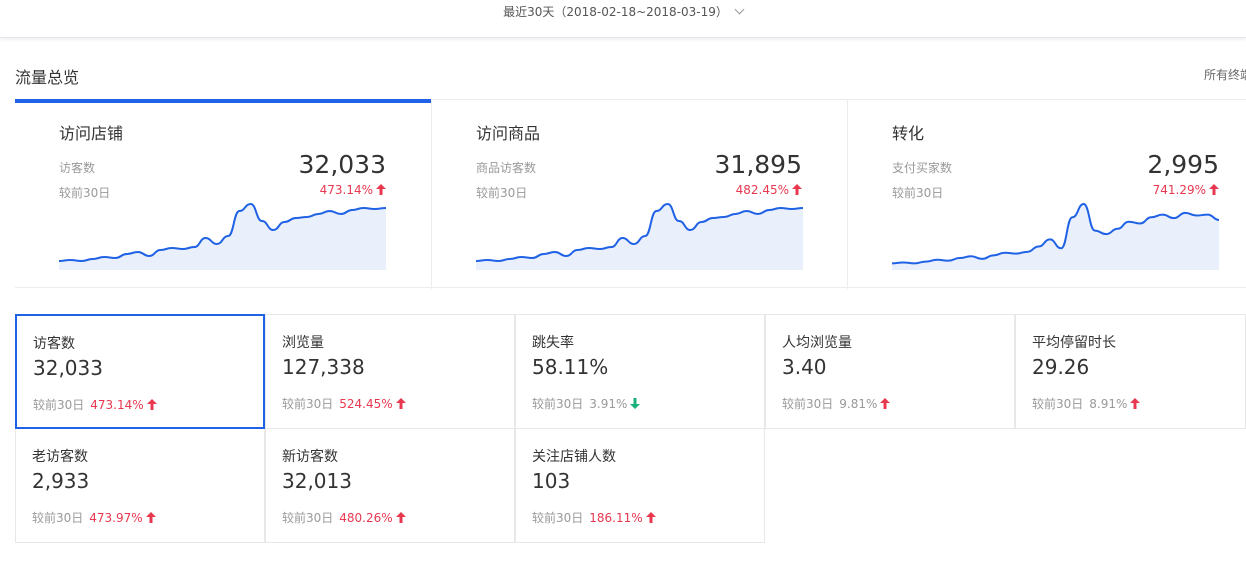 The image size is (1246, 576). What do you see at coordinates (508, 133) in the screenshot?
I see `overview-card-title: 访问商品` at bounding box center [508, 133].